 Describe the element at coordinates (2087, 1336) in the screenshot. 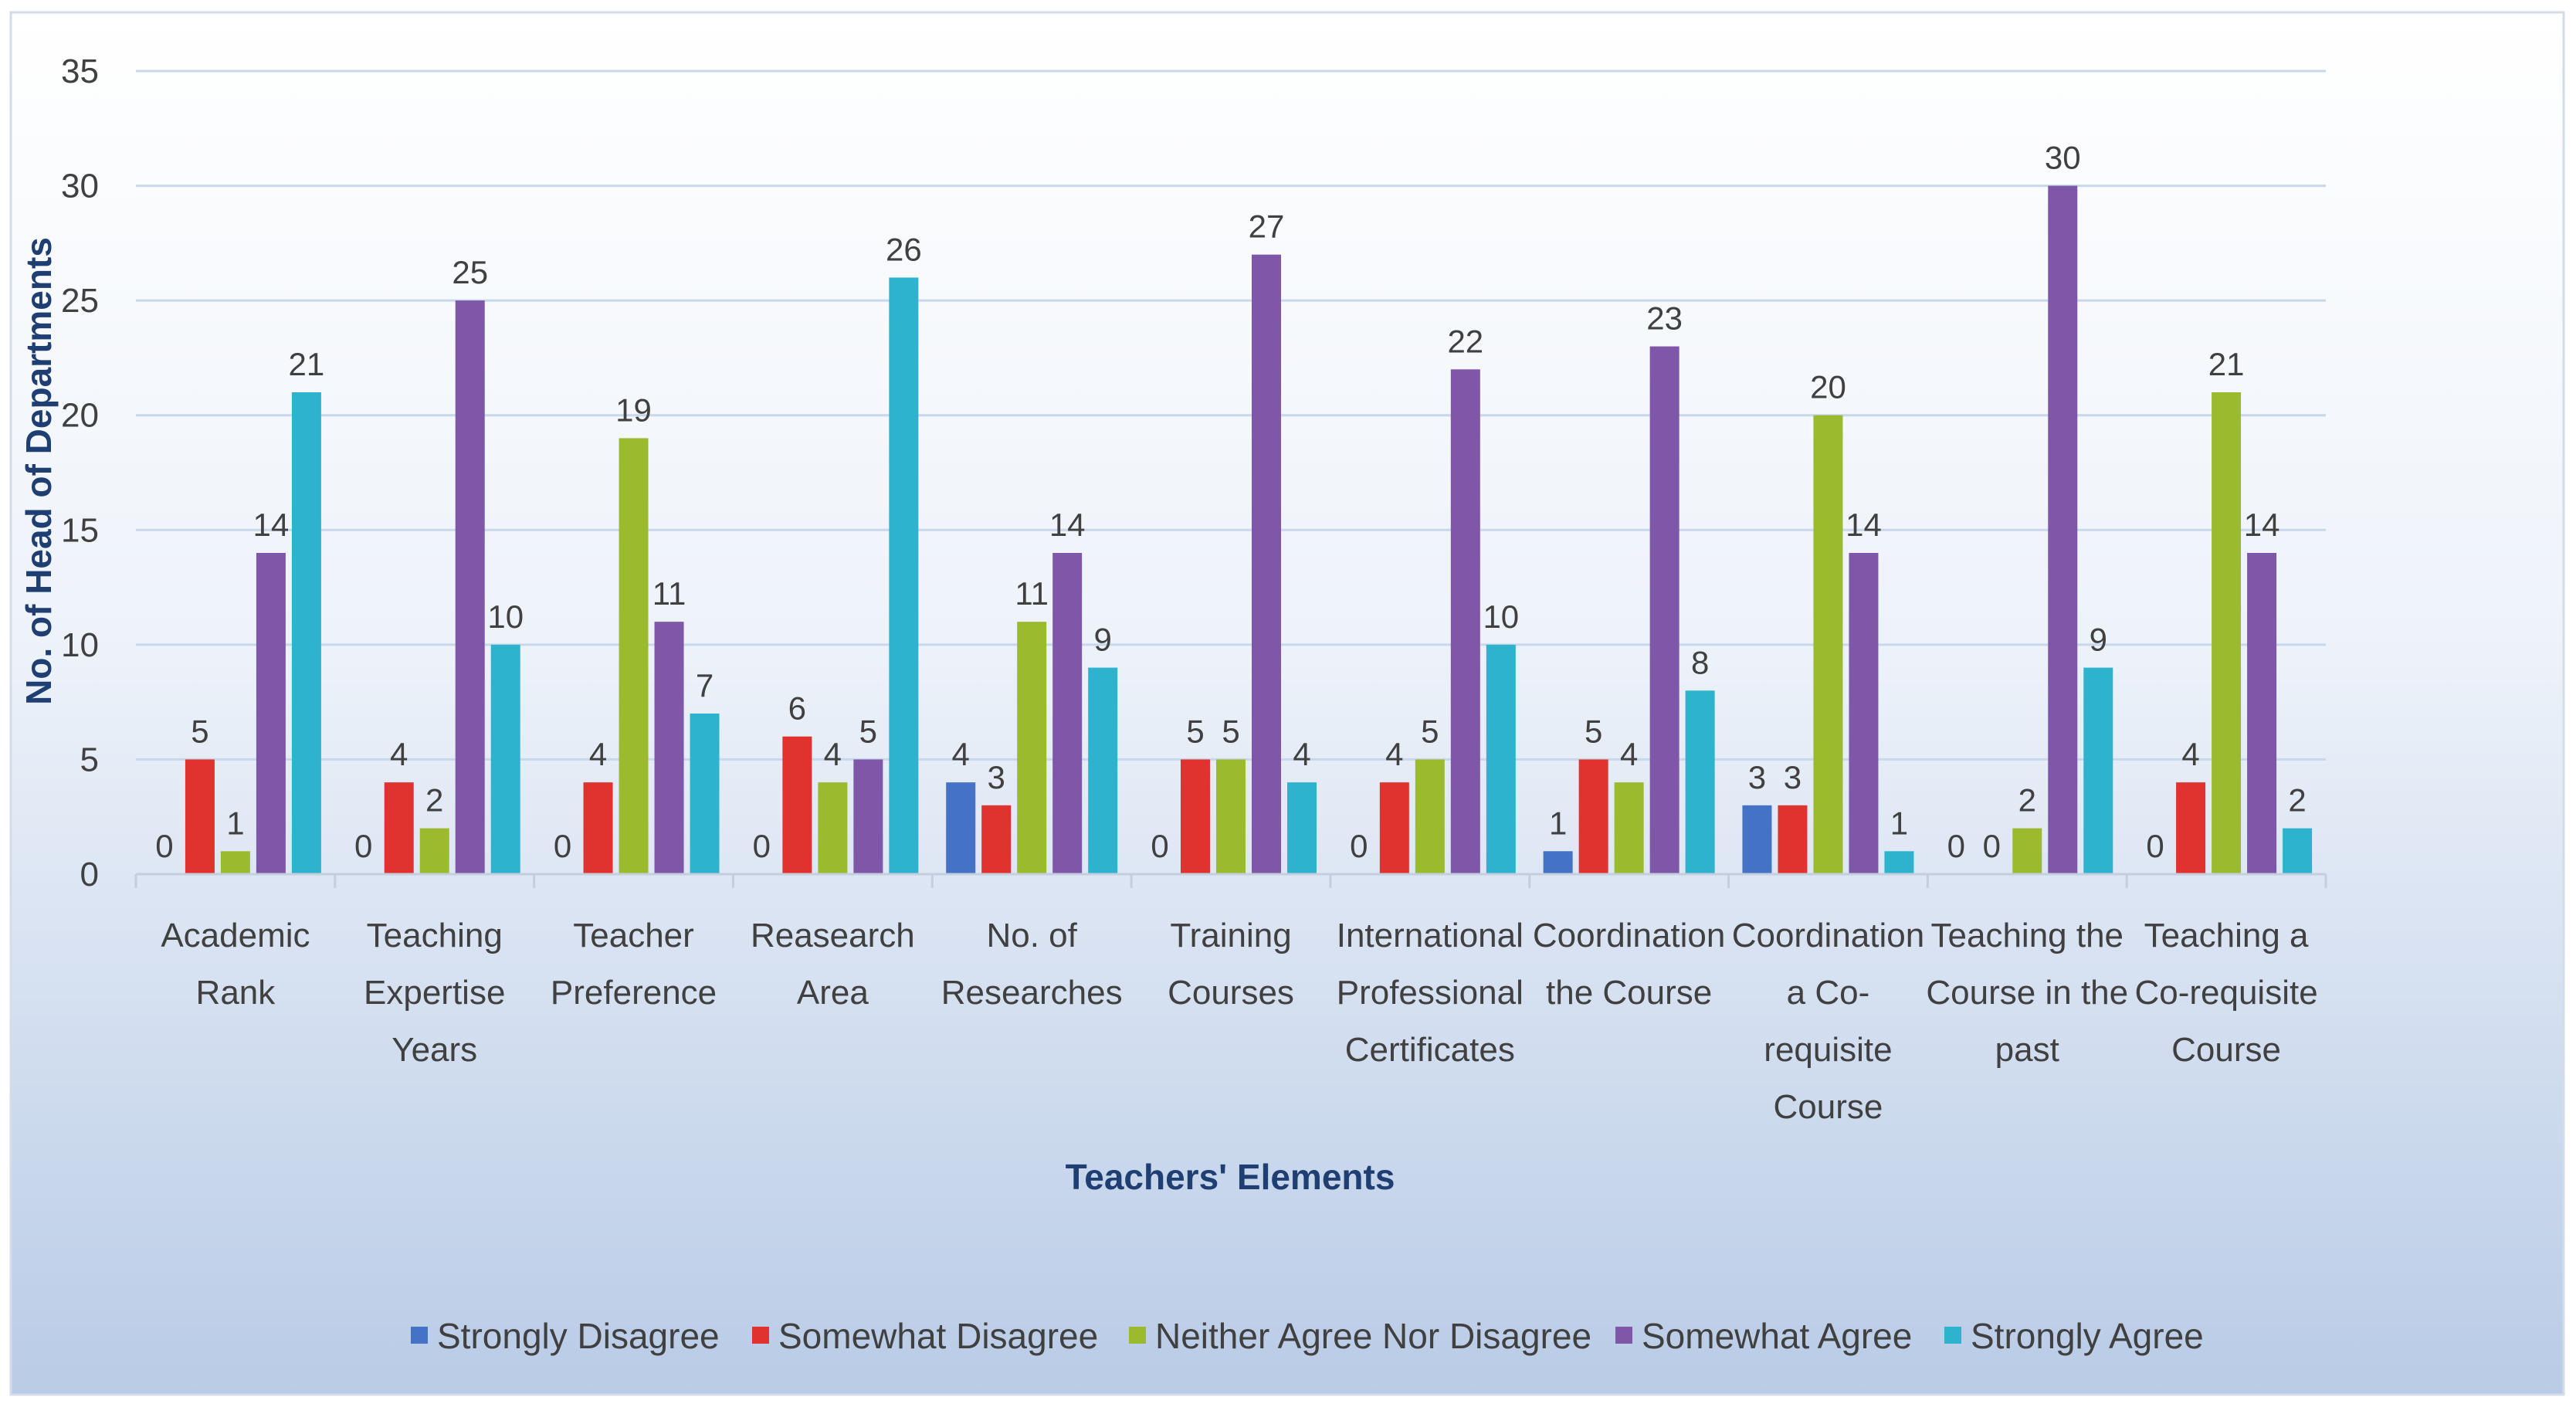

I see `legend-label: Strongly Agree` at that location.